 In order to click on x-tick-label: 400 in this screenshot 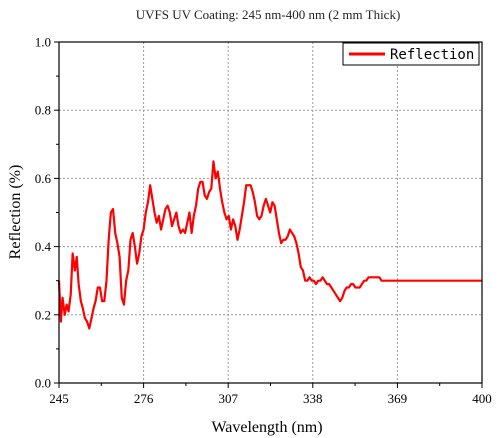, I will do `click(482, 398)`.